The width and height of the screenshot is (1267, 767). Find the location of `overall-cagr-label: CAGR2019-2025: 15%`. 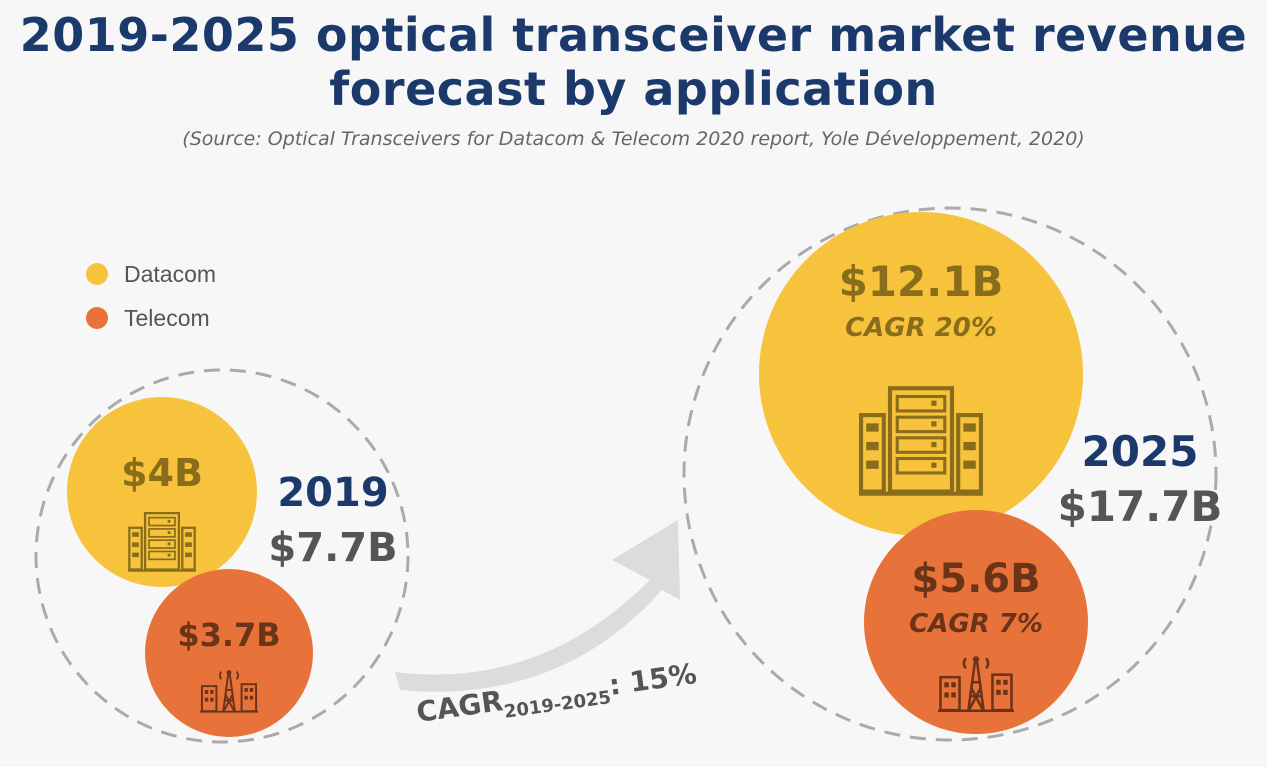

overall-cagr-label: CAGR2019-2025: 15% is located at coordinates (556, 696).